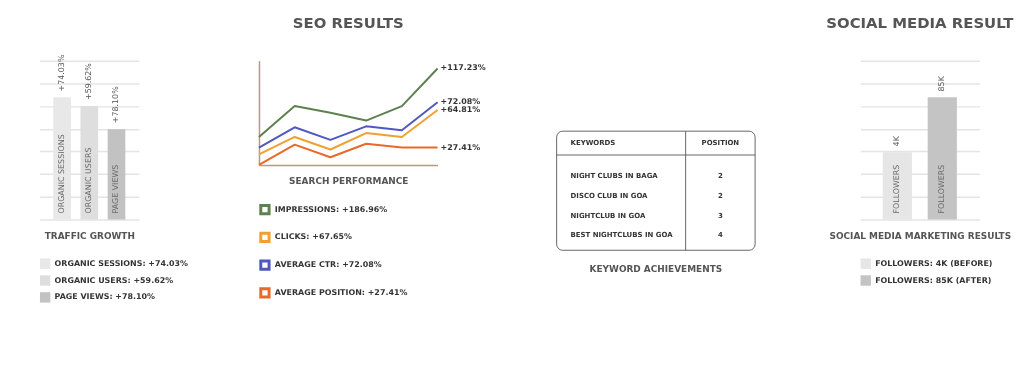 Image resolution: width=1024 pixels, height=372 pixels. What do you see at coordinates (920, 235) in the screenshot?
I see `x-axis-title: SOCIAL MEDIA MARKETING RESULTS` at bounding box center [920, 235].